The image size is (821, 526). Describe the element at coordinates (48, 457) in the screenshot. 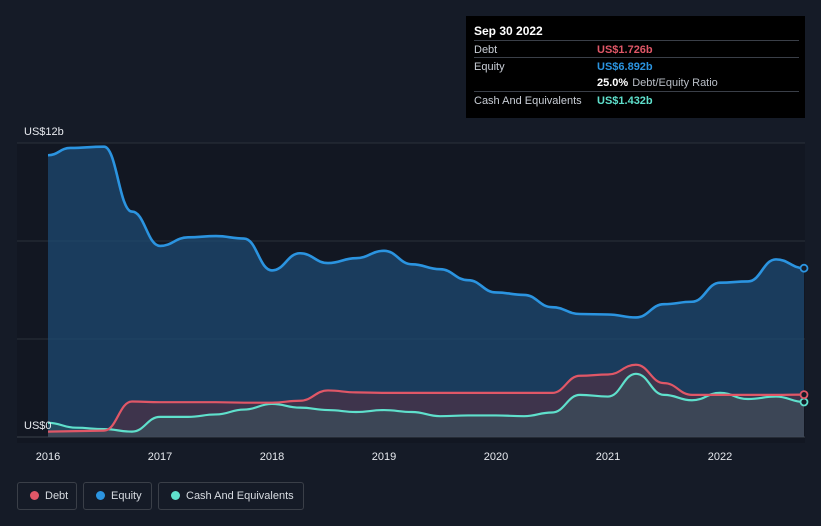

I see `x-tick-label: 2016` at that location.